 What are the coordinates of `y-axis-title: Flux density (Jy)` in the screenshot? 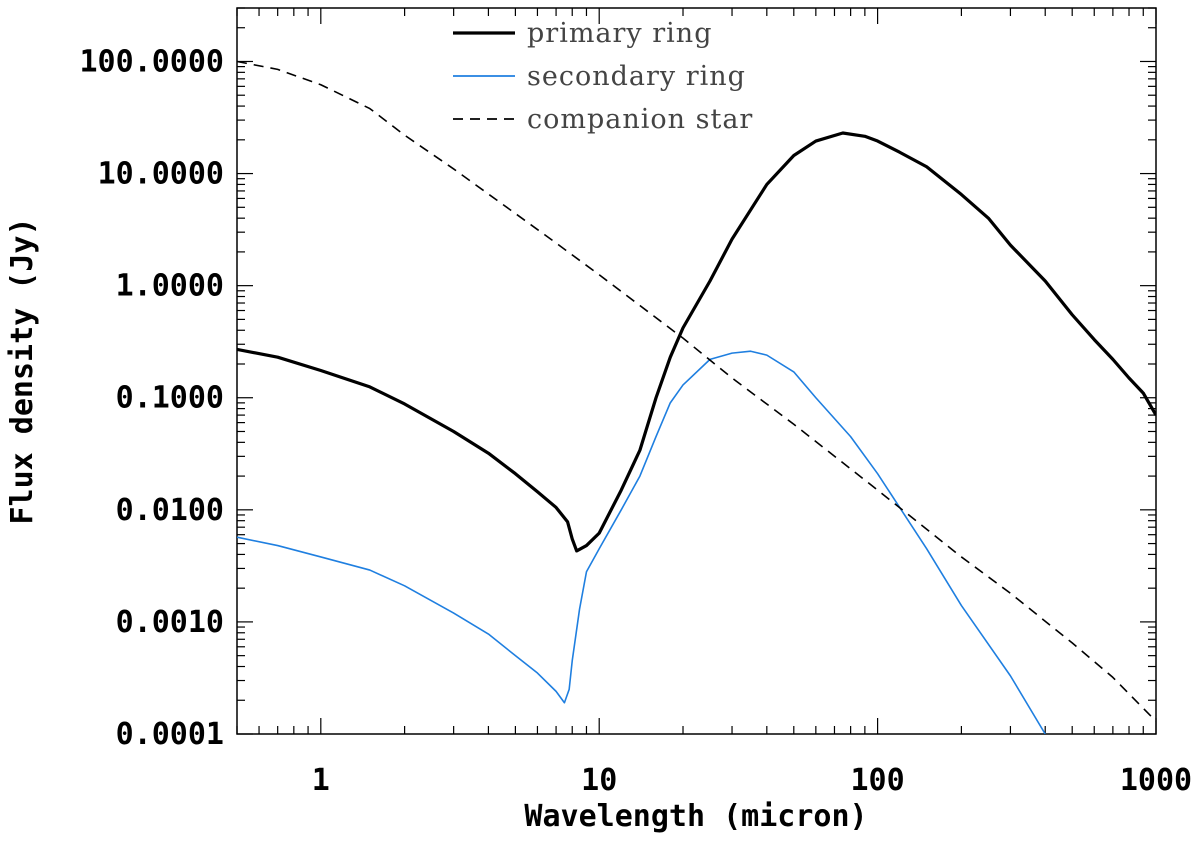 It's located at (22, 370).